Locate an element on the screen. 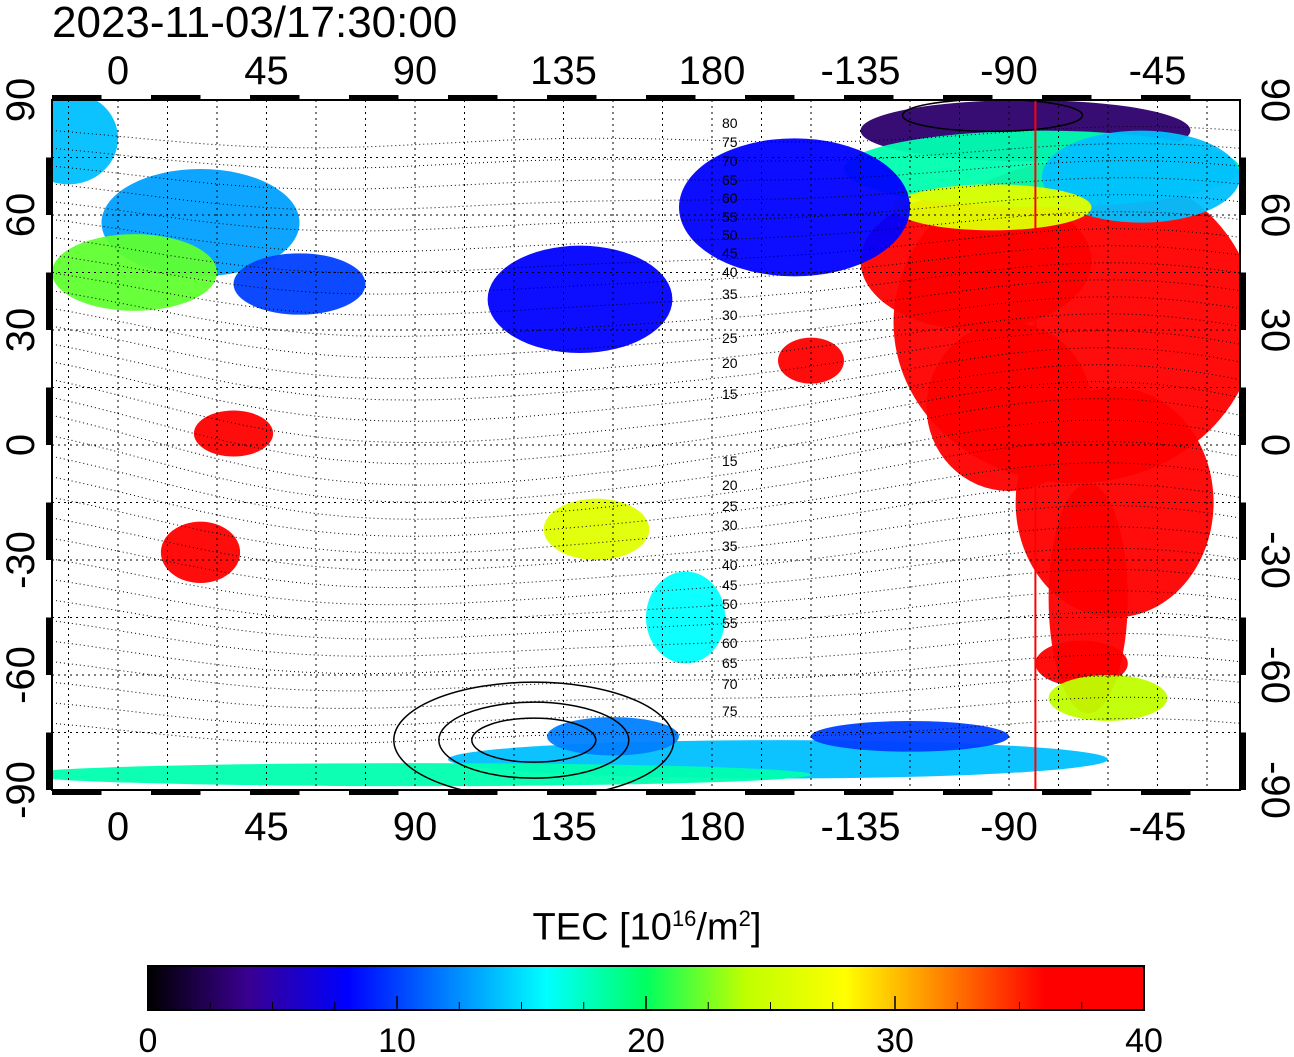  left-lat-label: -60 is located at coordinates (21, 675).